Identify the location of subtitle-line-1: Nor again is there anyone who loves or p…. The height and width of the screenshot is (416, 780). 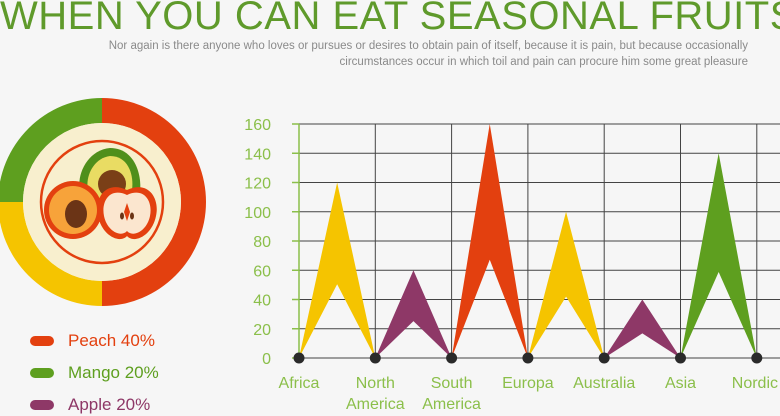
(428, 46).